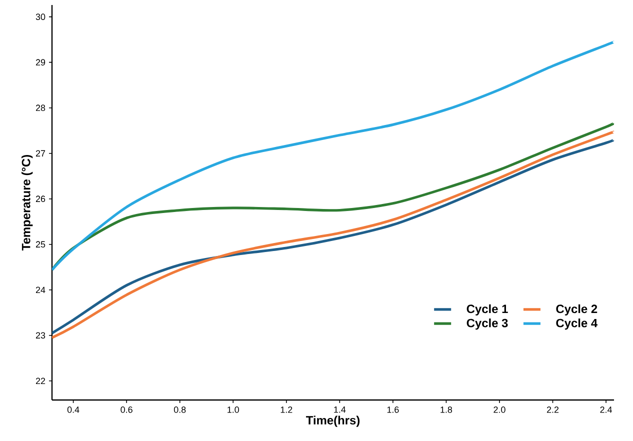 The width and height of the screenshot is (633, 441). I want to click on x-tick-label: 1.6, so click(393, 409).